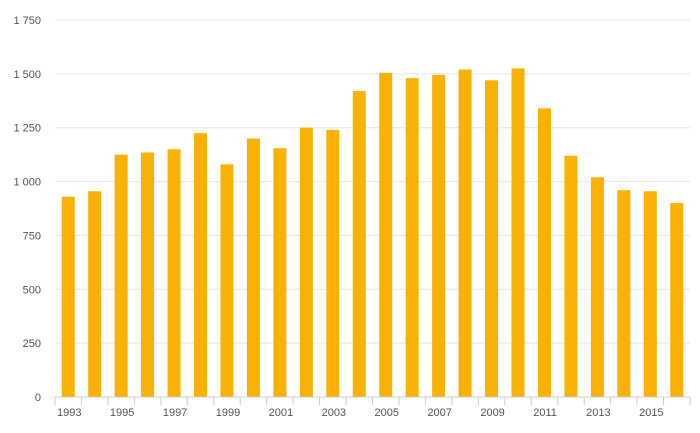  What do you see at coordinates (27, 129) in the screenshot?
I see `y-tick-label: 1 250` at bounding box center [27, 129].